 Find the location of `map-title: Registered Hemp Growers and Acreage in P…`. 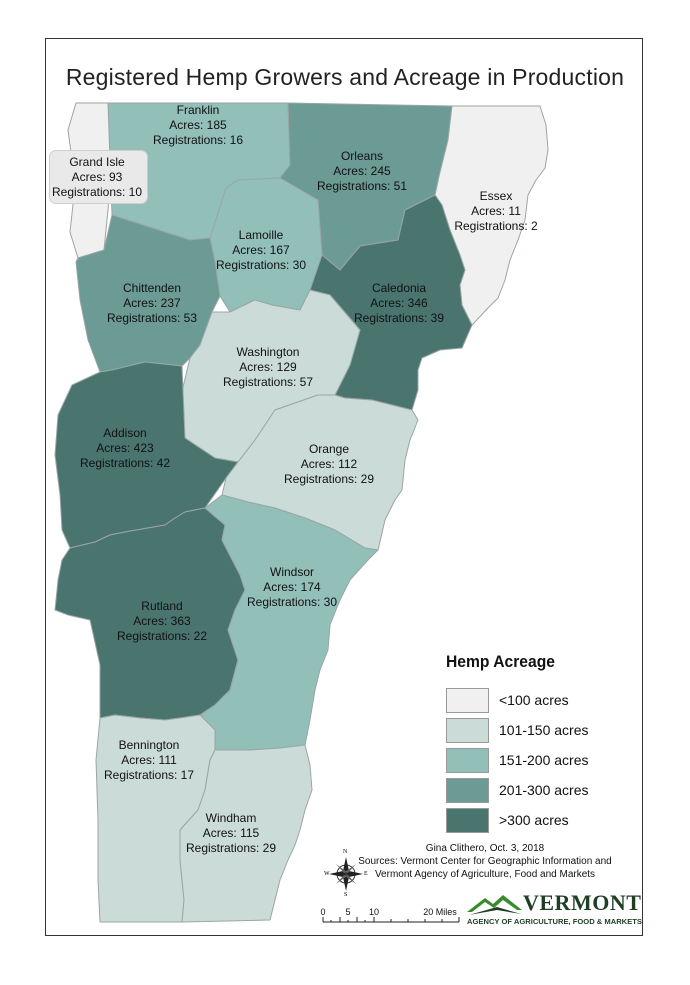

map-title: Registered Hemp Growers and Acreage in P… is located at coordinates (345, 77).